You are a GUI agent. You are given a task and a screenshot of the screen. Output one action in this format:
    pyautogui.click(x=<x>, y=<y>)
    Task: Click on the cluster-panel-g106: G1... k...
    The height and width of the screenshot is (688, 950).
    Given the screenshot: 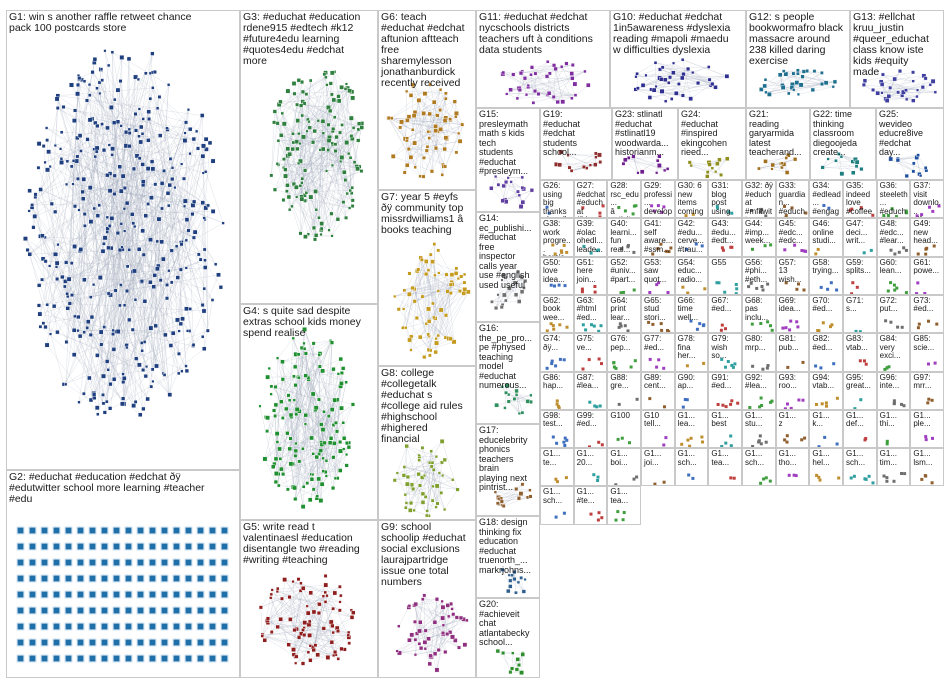 What is the action you would take?
    pyautogui.click(x=826, y=429)
    